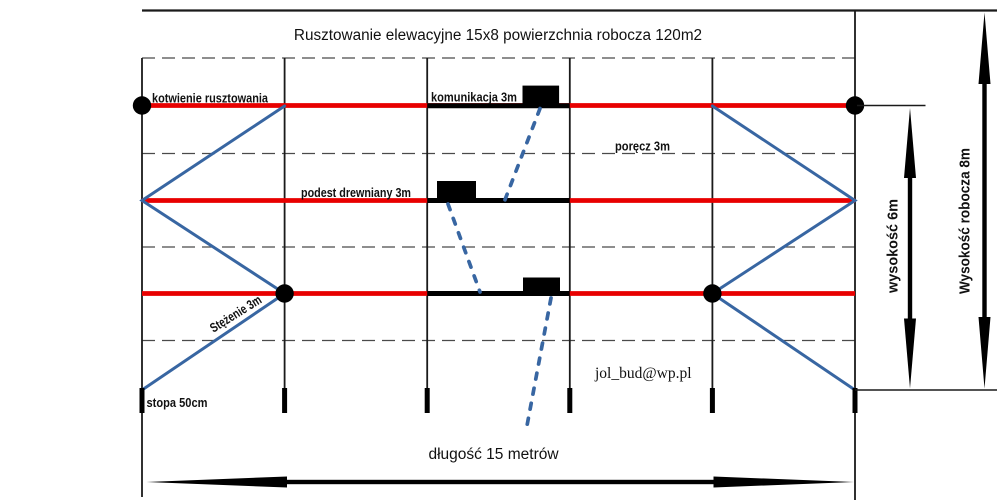 The height and width of the screenshot is (500, 1000). What do you see at coordinates (643, 373) in the screenshot?
I see `svg-text: jol_bud@wp.pl` at bounding box center [643, 373].